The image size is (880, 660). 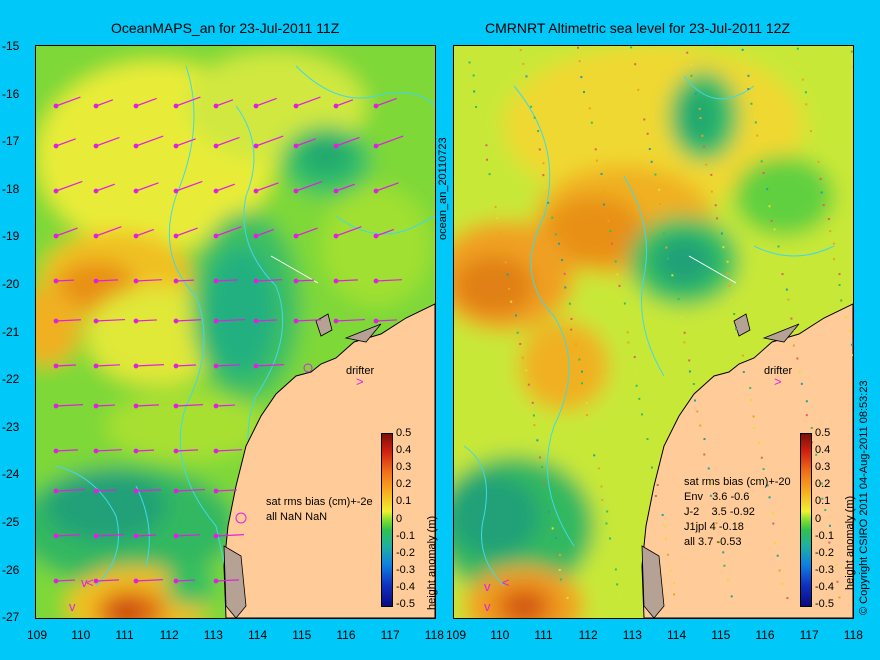 I want to click on y-tick-label: -22, so click(x=11, y=379).